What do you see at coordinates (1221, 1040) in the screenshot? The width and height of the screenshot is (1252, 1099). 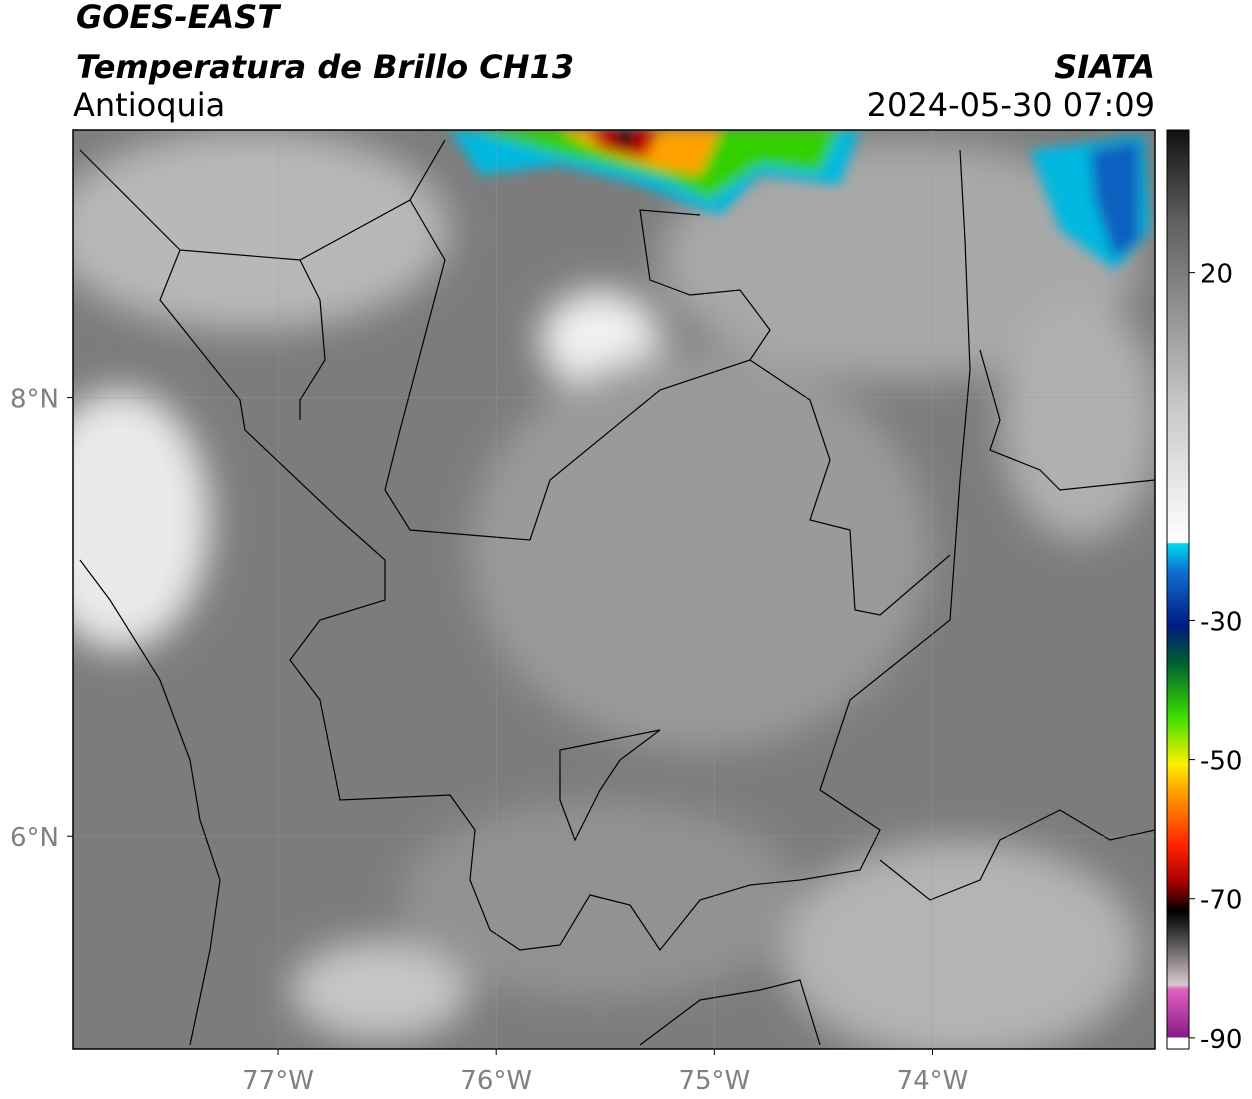 I see `colorbar-tick-label: -90` at bounding box center [1221, 1040].